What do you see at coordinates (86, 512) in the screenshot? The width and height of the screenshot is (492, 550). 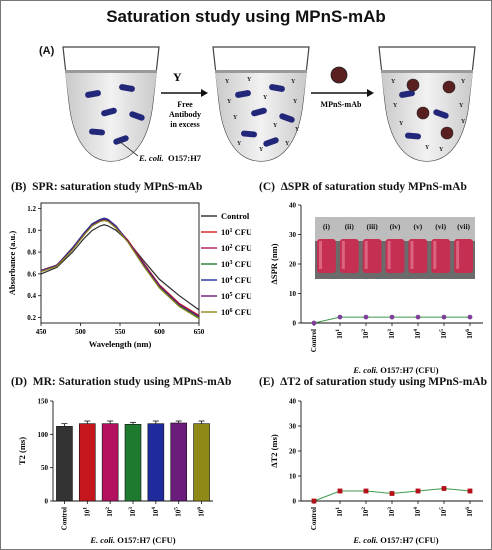 I see `x-tick-label: 10¹` at bounding box center [86, 512].